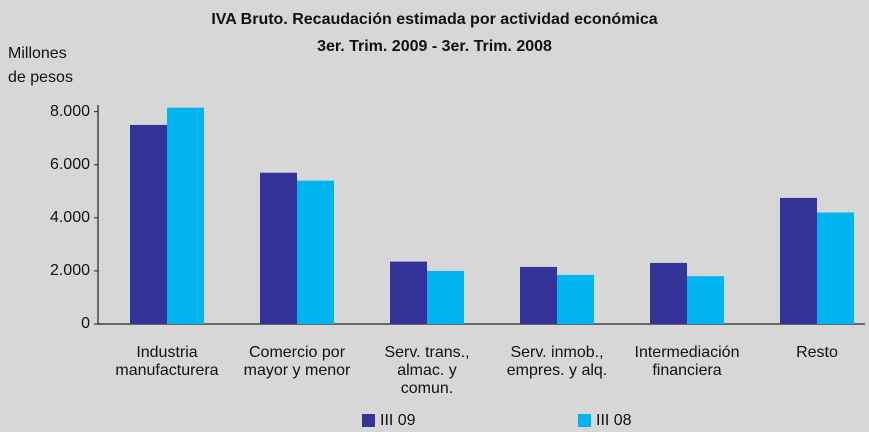  Describe the element at coordinates (70, 217) in the screenshot. I see `y-tick-label: 4.000` at that location.